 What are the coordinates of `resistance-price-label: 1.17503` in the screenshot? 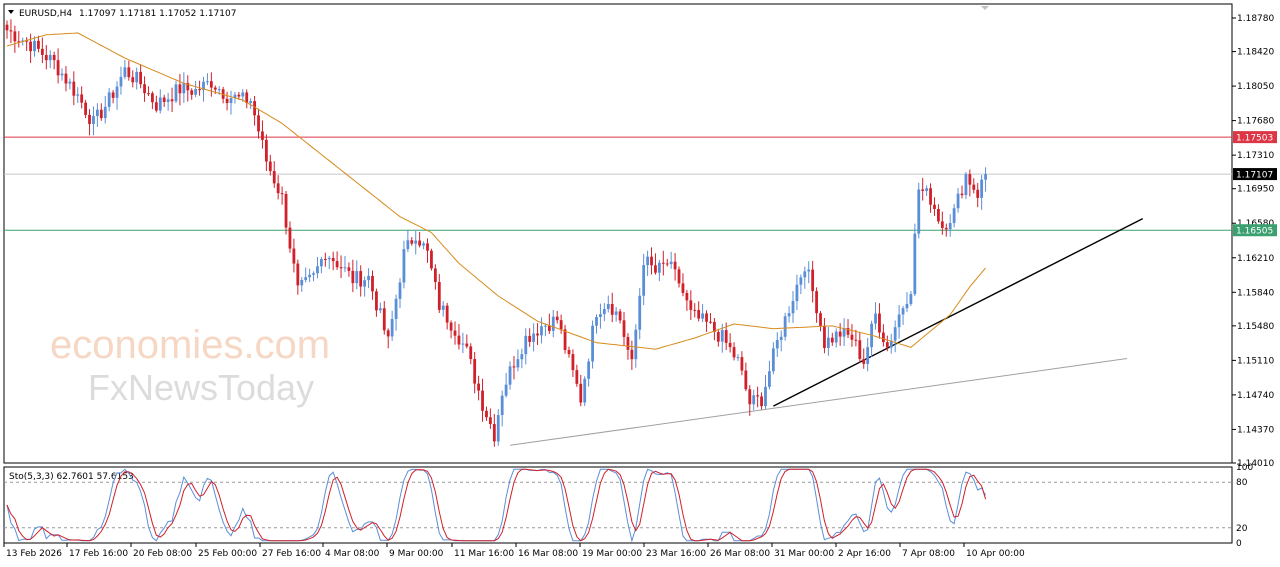 It's located at (1254, 139).